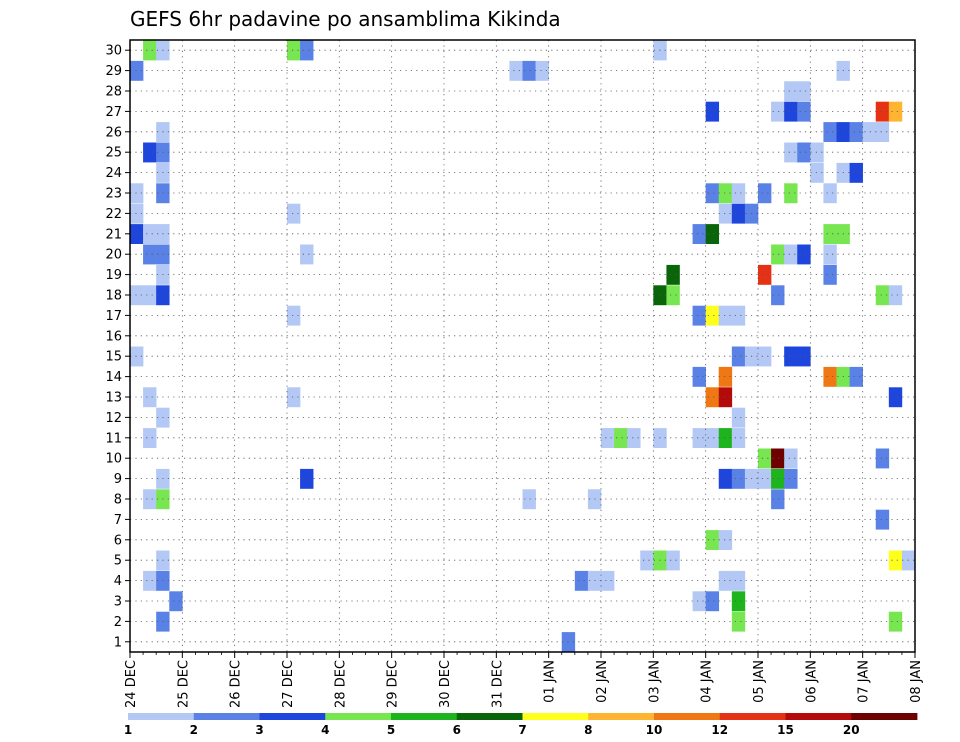 The image size is (960, 742). Describe the element at coordinates (113, 92) in the screenshot. I see `y-tick-label-28: 28` at that location.